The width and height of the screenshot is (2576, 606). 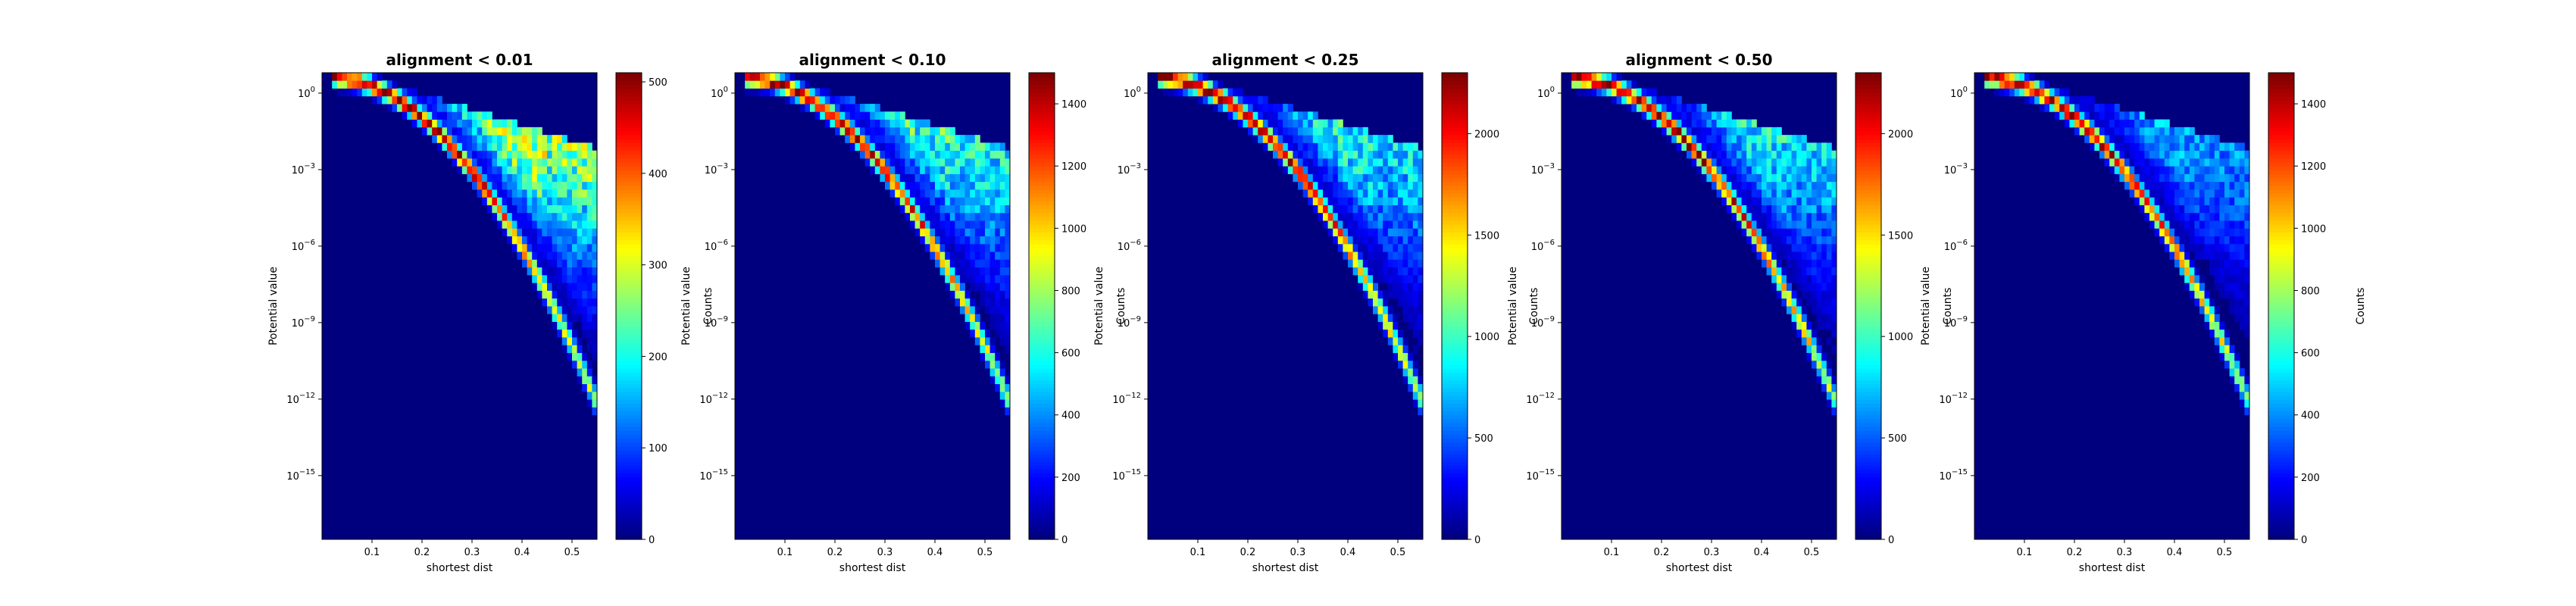 I want to click on colorbar: 0 100 200 300 400 500 Counts, so click(x=664, y=309).